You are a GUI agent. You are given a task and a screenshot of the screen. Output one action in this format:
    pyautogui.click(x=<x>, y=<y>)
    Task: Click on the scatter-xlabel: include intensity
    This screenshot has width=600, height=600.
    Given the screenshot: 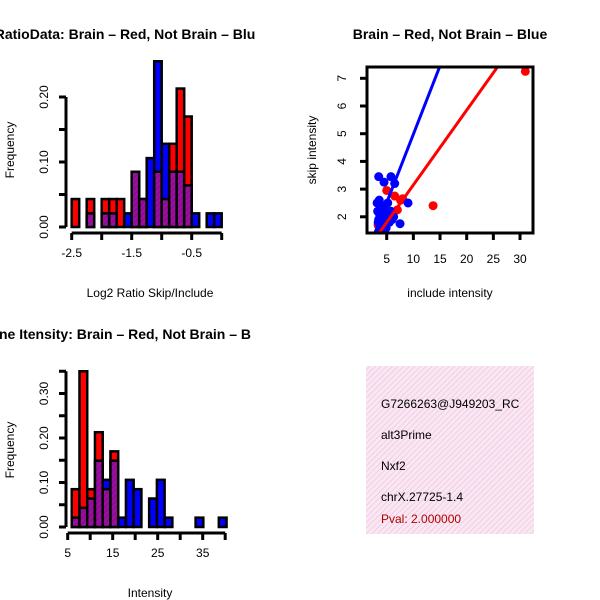 What is the action you would take?
    pyautogui.click(x=449, y=293)
    